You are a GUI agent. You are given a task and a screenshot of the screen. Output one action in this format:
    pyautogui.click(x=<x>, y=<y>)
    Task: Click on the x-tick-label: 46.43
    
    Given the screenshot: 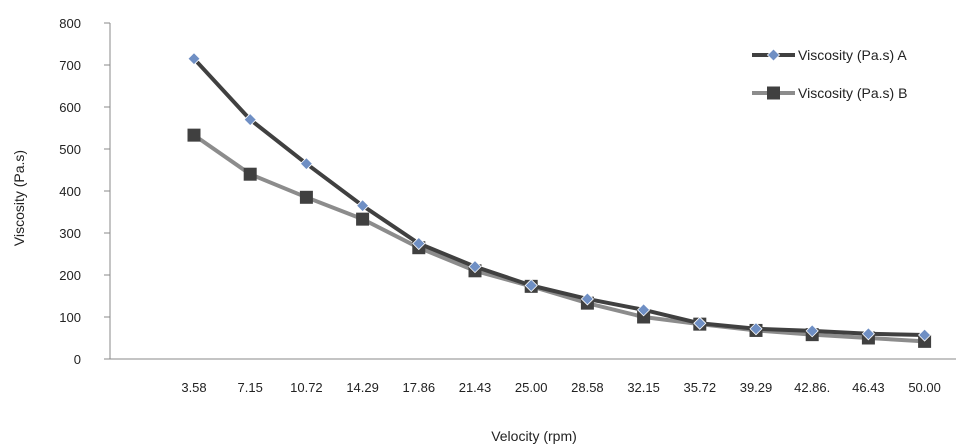 What is the action you would take?
    pyautogui.click(x=868, y=387)
    